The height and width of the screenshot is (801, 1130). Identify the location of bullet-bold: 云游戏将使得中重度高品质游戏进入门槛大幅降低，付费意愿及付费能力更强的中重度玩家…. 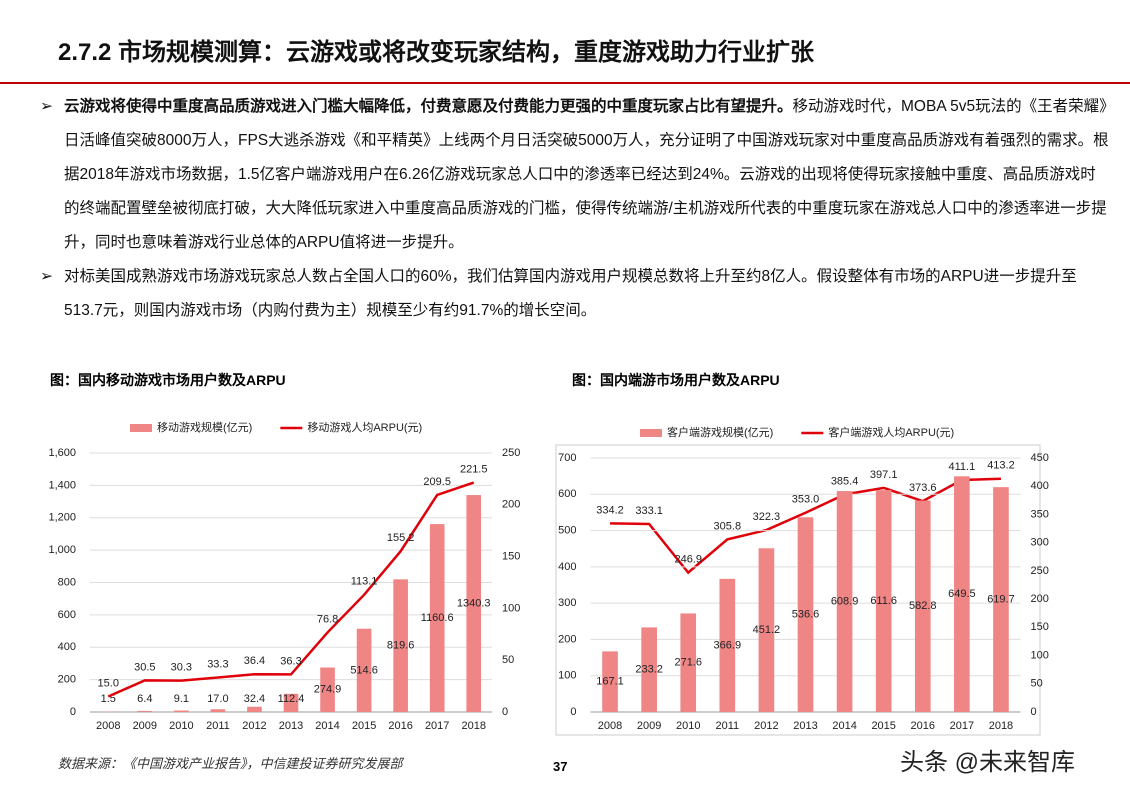
(428, 106).